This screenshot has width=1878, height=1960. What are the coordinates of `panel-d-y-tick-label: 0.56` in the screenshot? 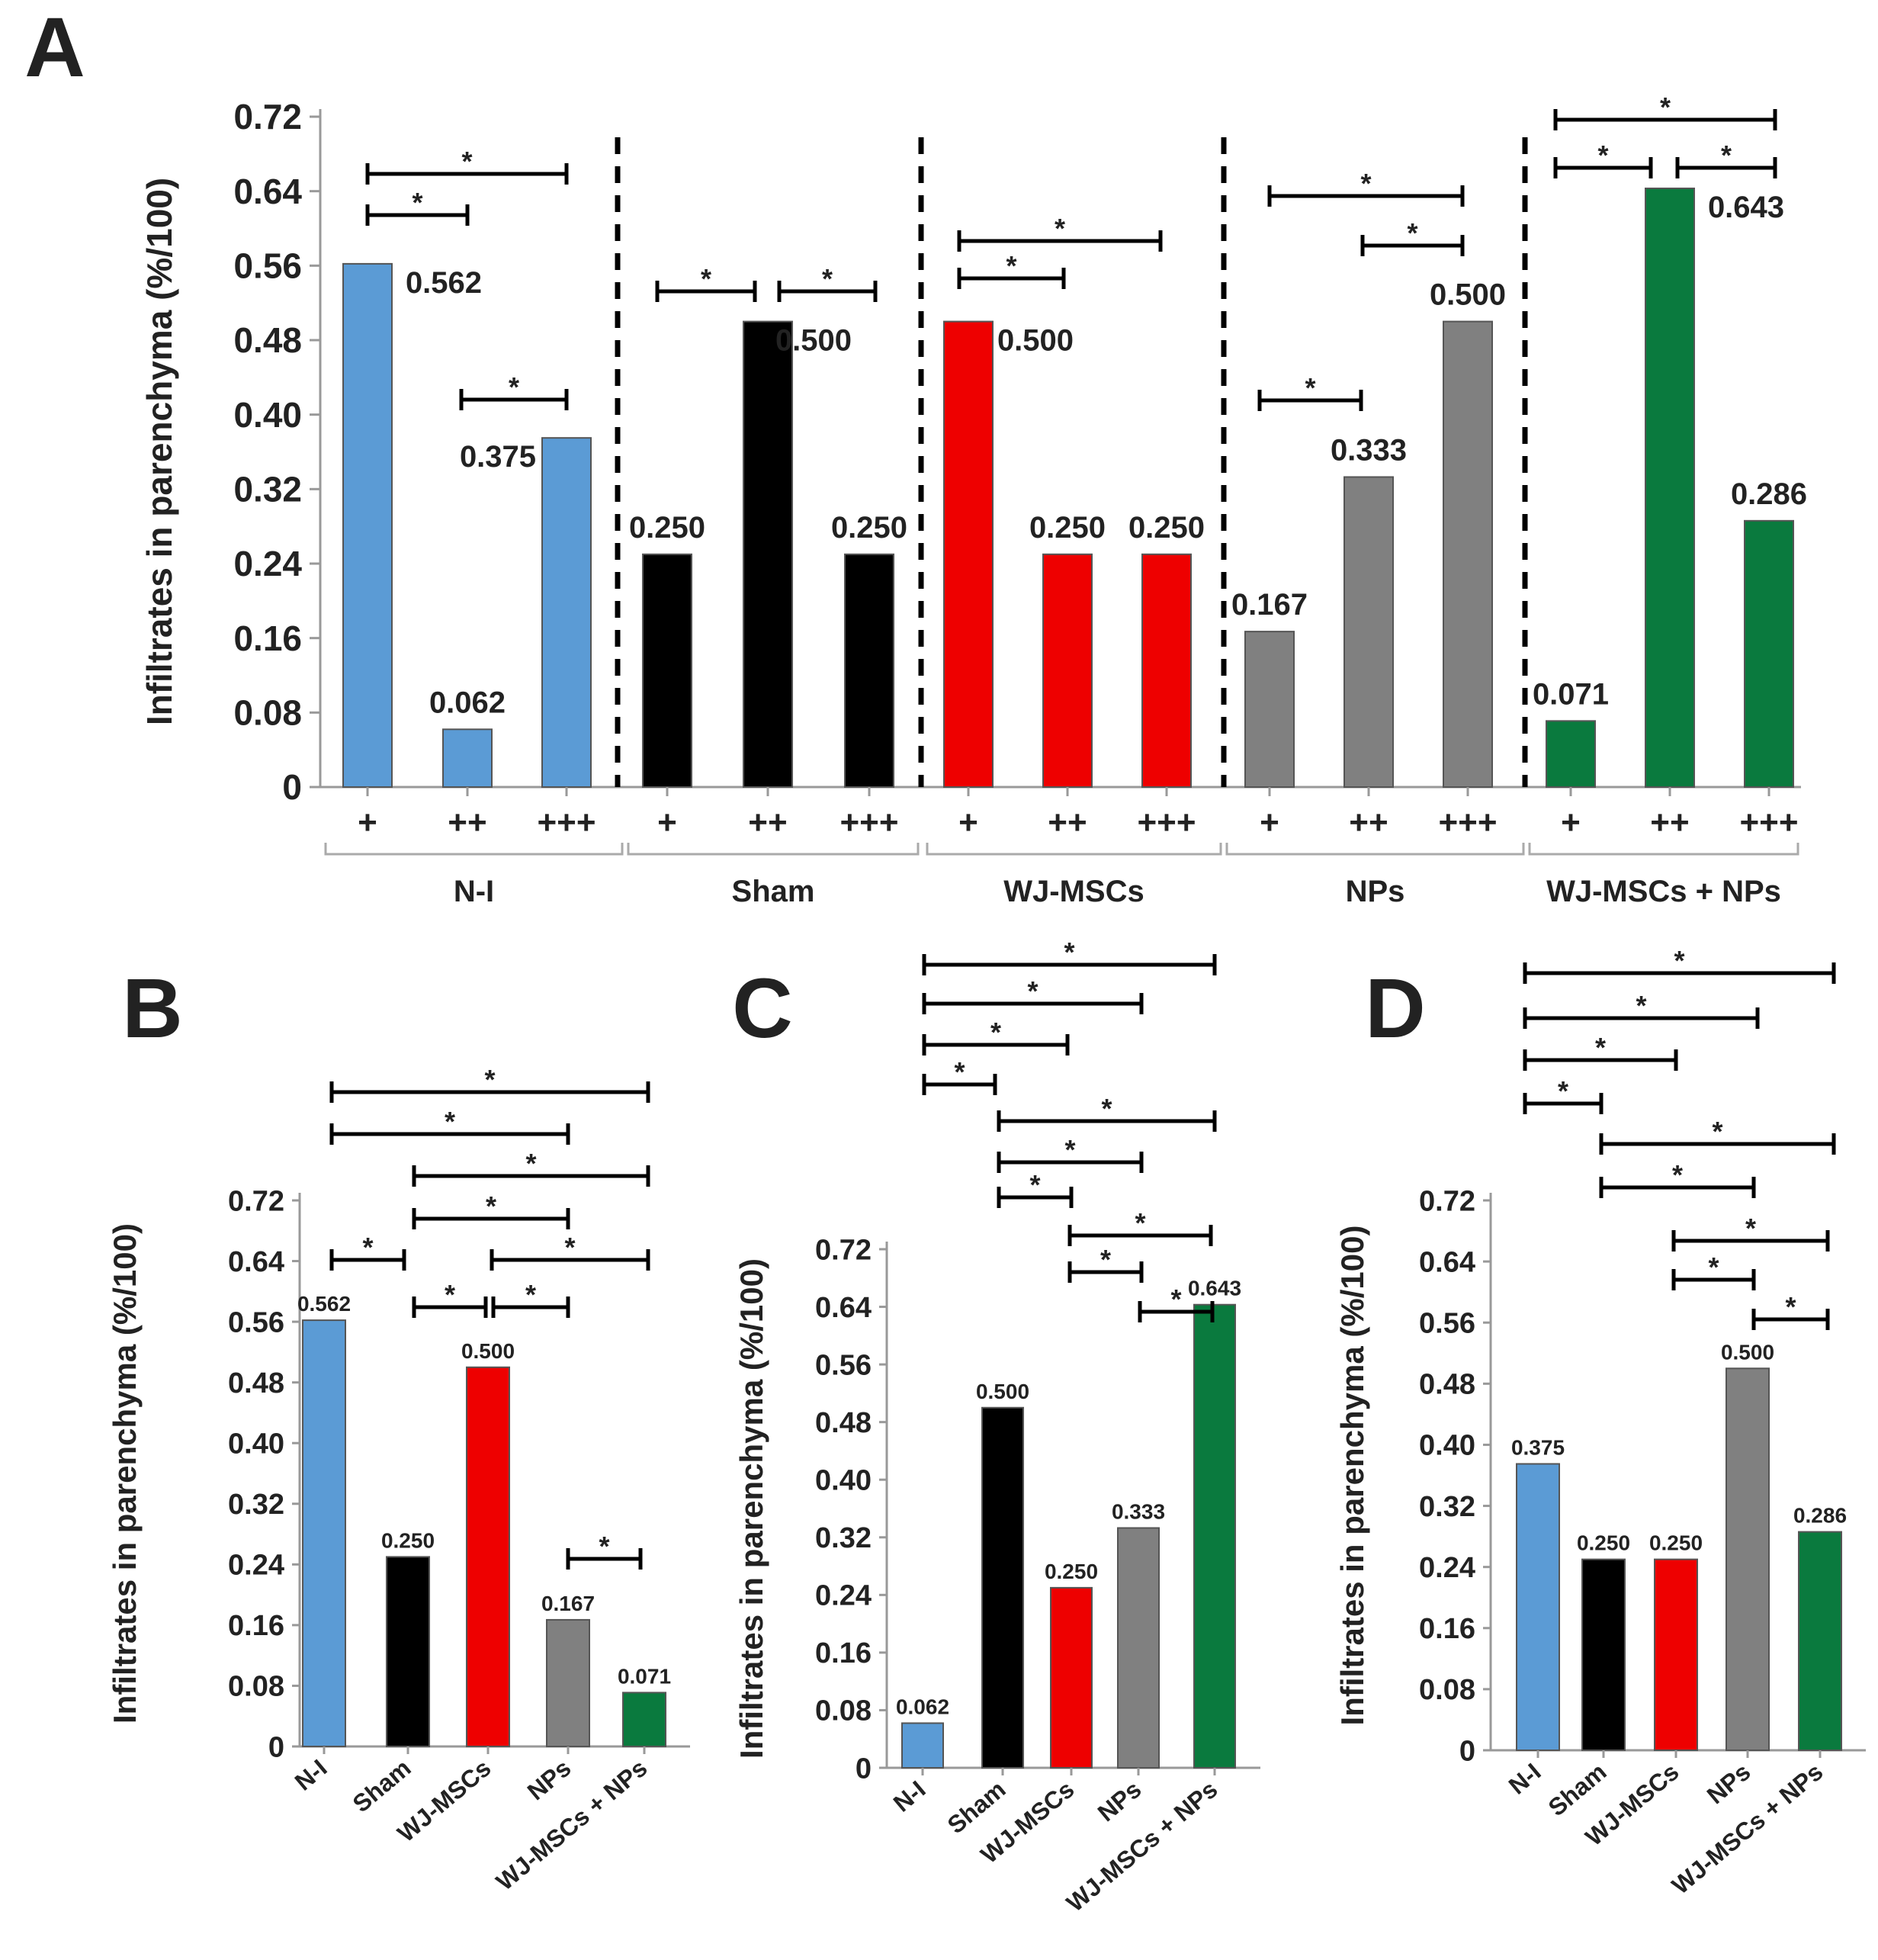 It's located at (1447, 1324).